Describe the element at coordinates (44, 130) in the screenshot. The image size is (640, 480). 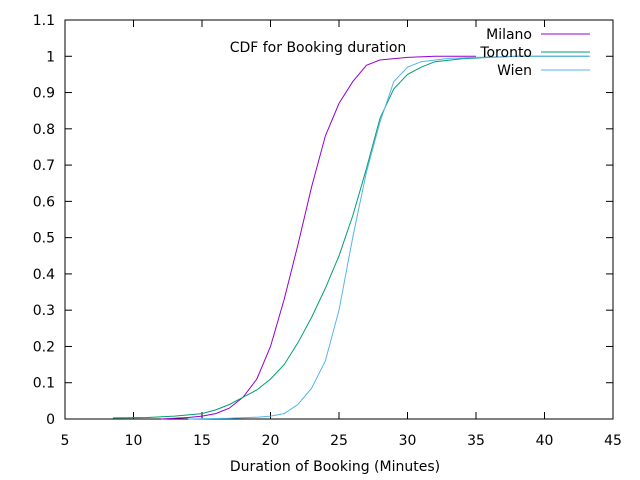
I see `y-tick-label: 0.8` at that location.